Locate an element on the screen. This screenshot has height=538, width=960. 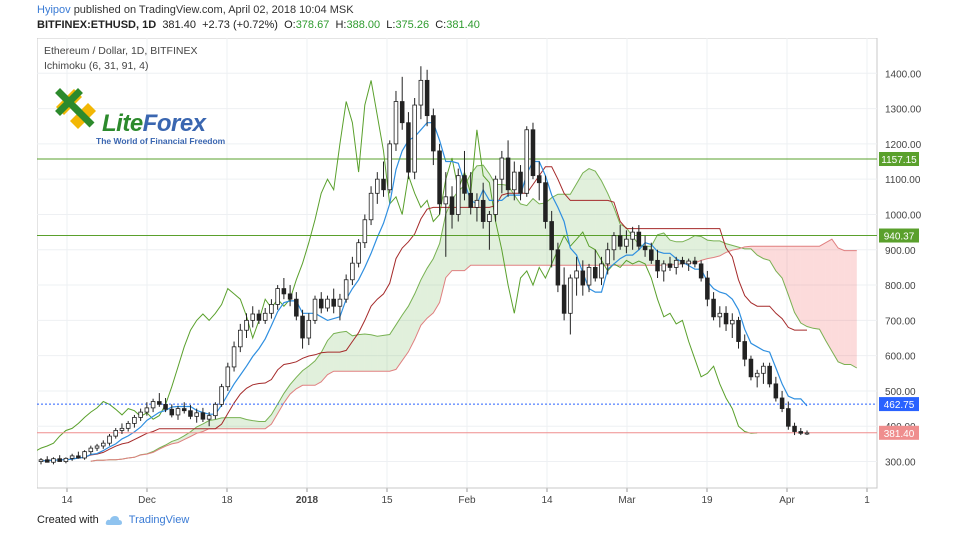
open-value: 378.67 is located at coordinates (312, 25).